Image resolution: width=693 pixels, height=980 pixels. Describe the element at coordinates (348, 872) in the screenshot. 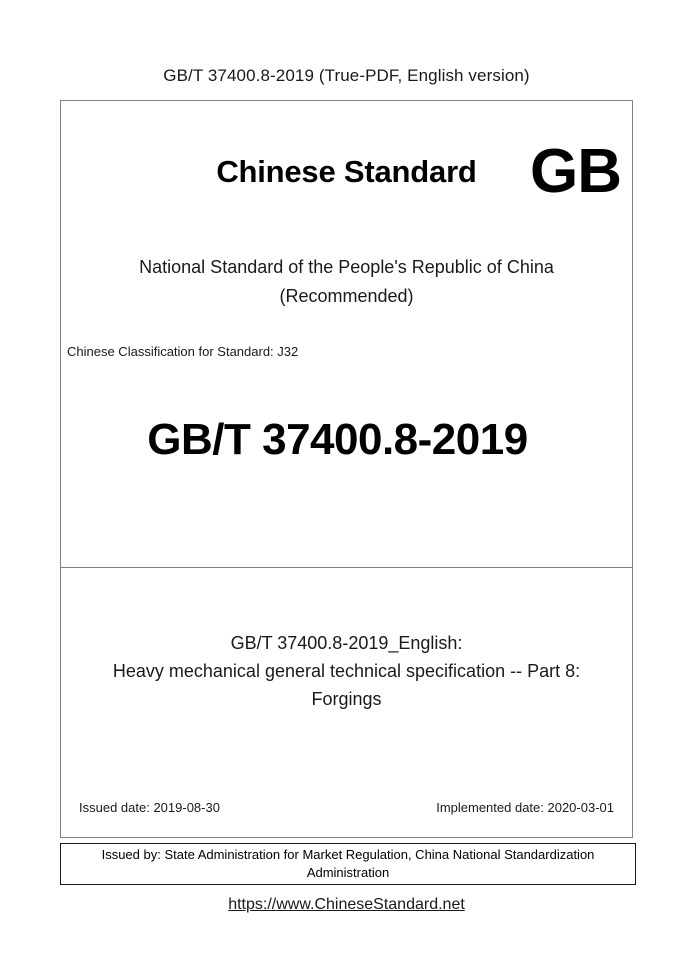

I see `issuer-line-2: Administration` at that location.